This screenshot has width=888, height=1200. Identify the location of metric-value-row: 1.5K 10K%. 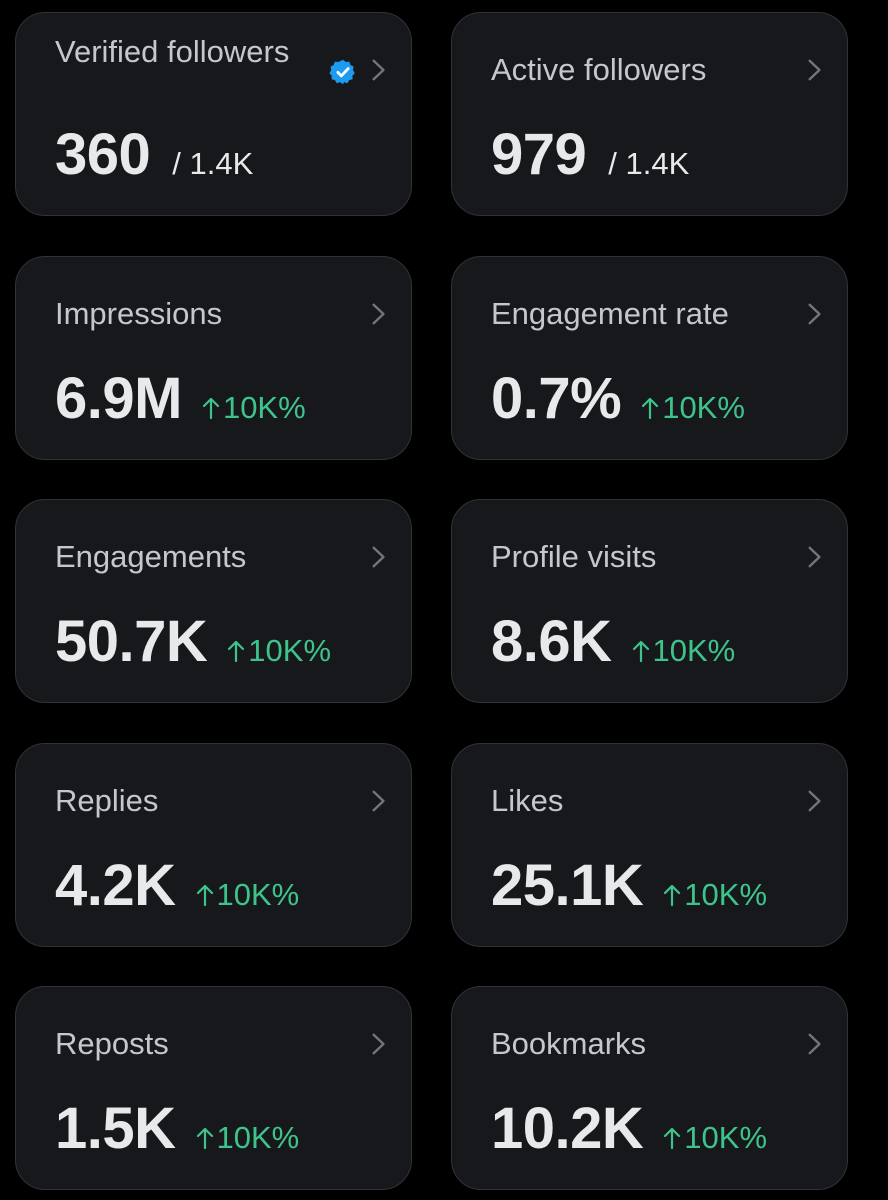
(177, 1129).